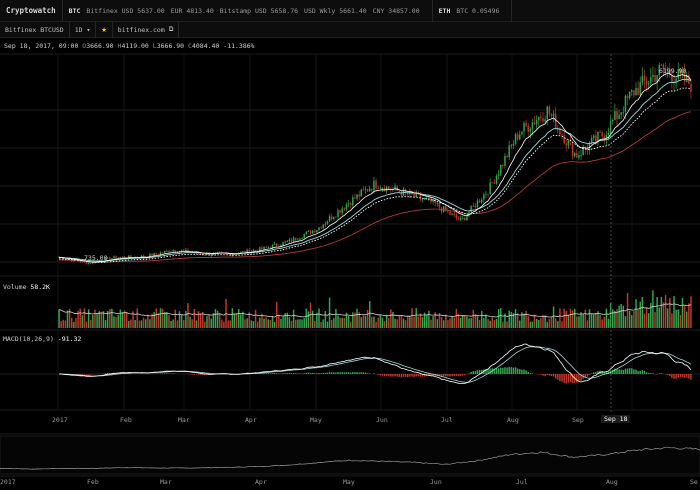 This screenshot has width=700, height=490. Describe the element at coordinates (259, 10) in the screenshot. I see `btc-quote: Bitstamp USD 5658.76` at that location.